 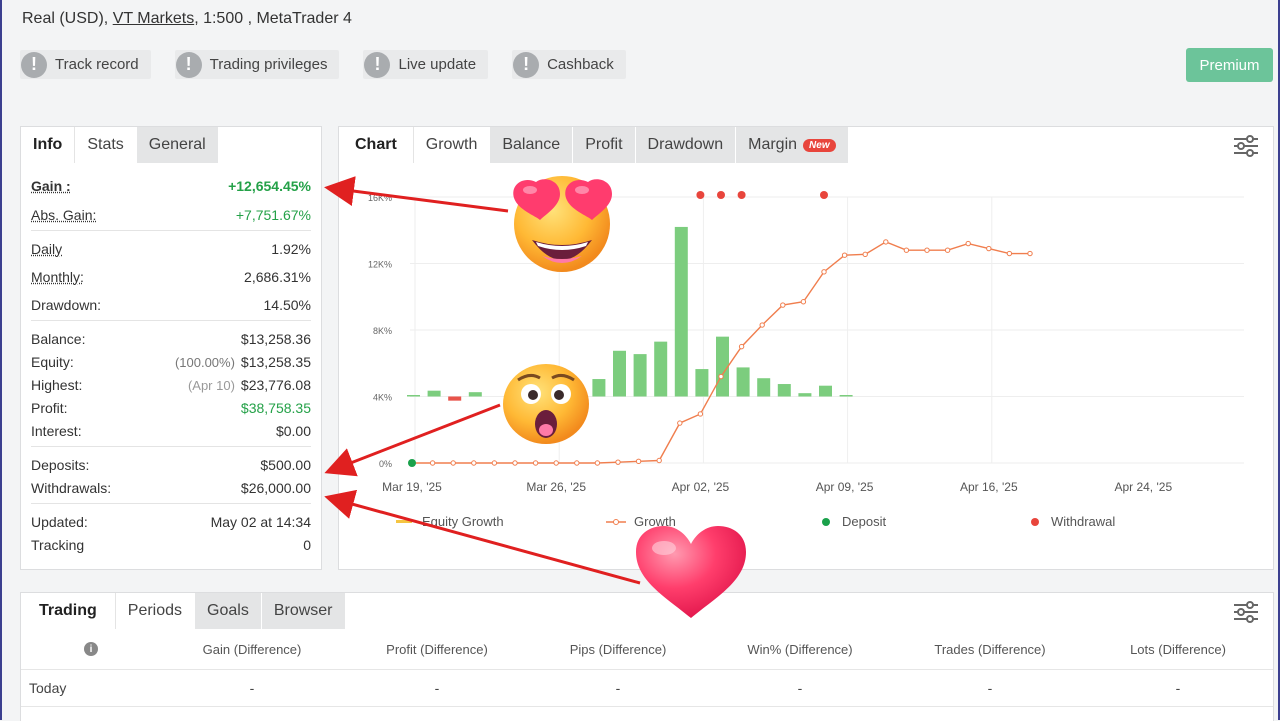 I want to click on premium-button: Premium, so click(x=1229, y=65).